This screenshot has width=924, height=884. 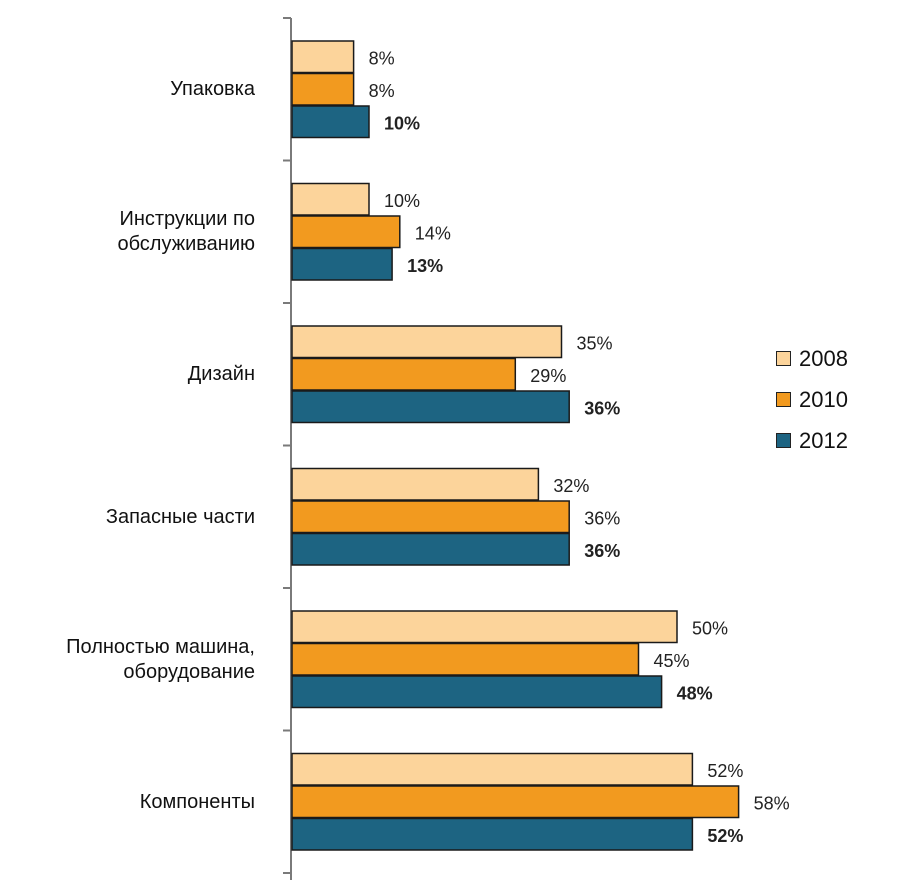 I want to click on legend-item-2010: 2010, so click(x=812, y=399).